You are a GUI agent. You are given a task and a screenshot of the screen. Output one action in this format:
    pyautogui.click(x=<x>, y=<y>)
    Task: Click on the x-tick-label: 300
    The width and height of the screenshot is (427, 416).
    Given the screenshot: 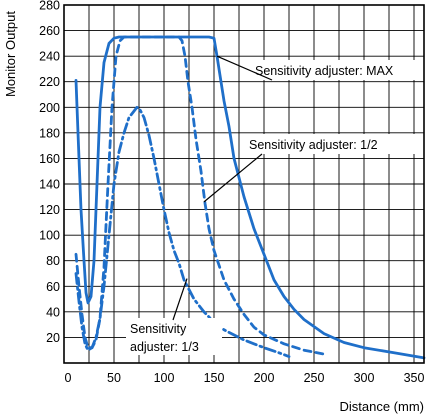 What is the action you would take?
    pyautogui.click(x=364, y=378)
    